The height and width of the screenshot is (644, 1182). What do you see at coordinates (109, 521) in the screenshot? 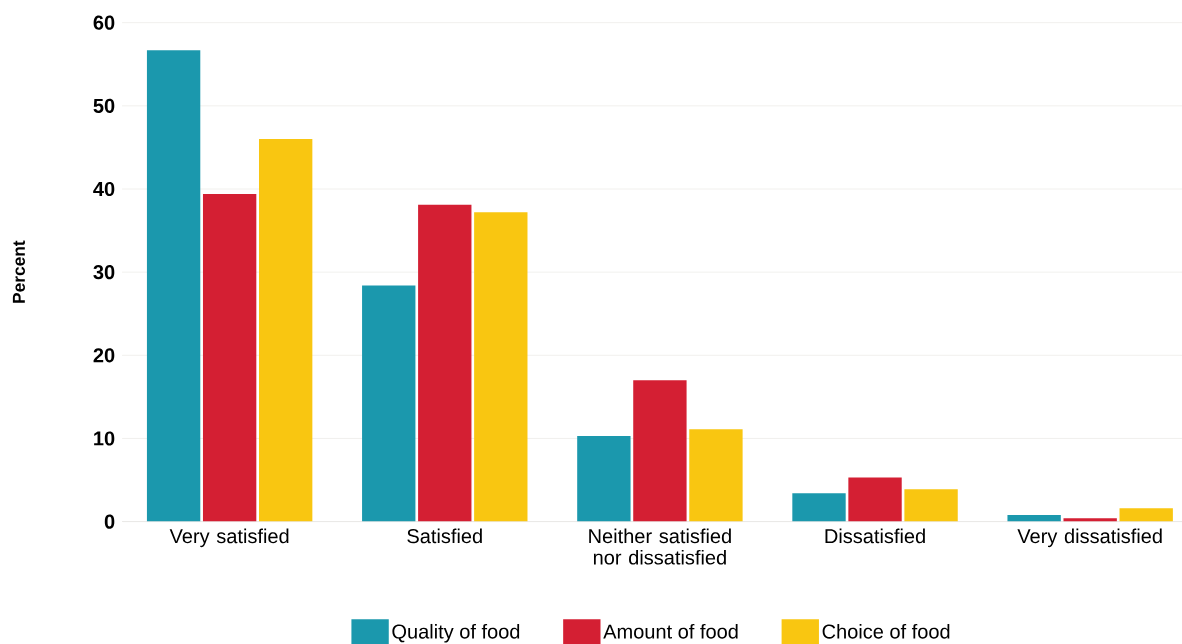
I see `y-tick-label: 0` at bounding box center [109, 521].